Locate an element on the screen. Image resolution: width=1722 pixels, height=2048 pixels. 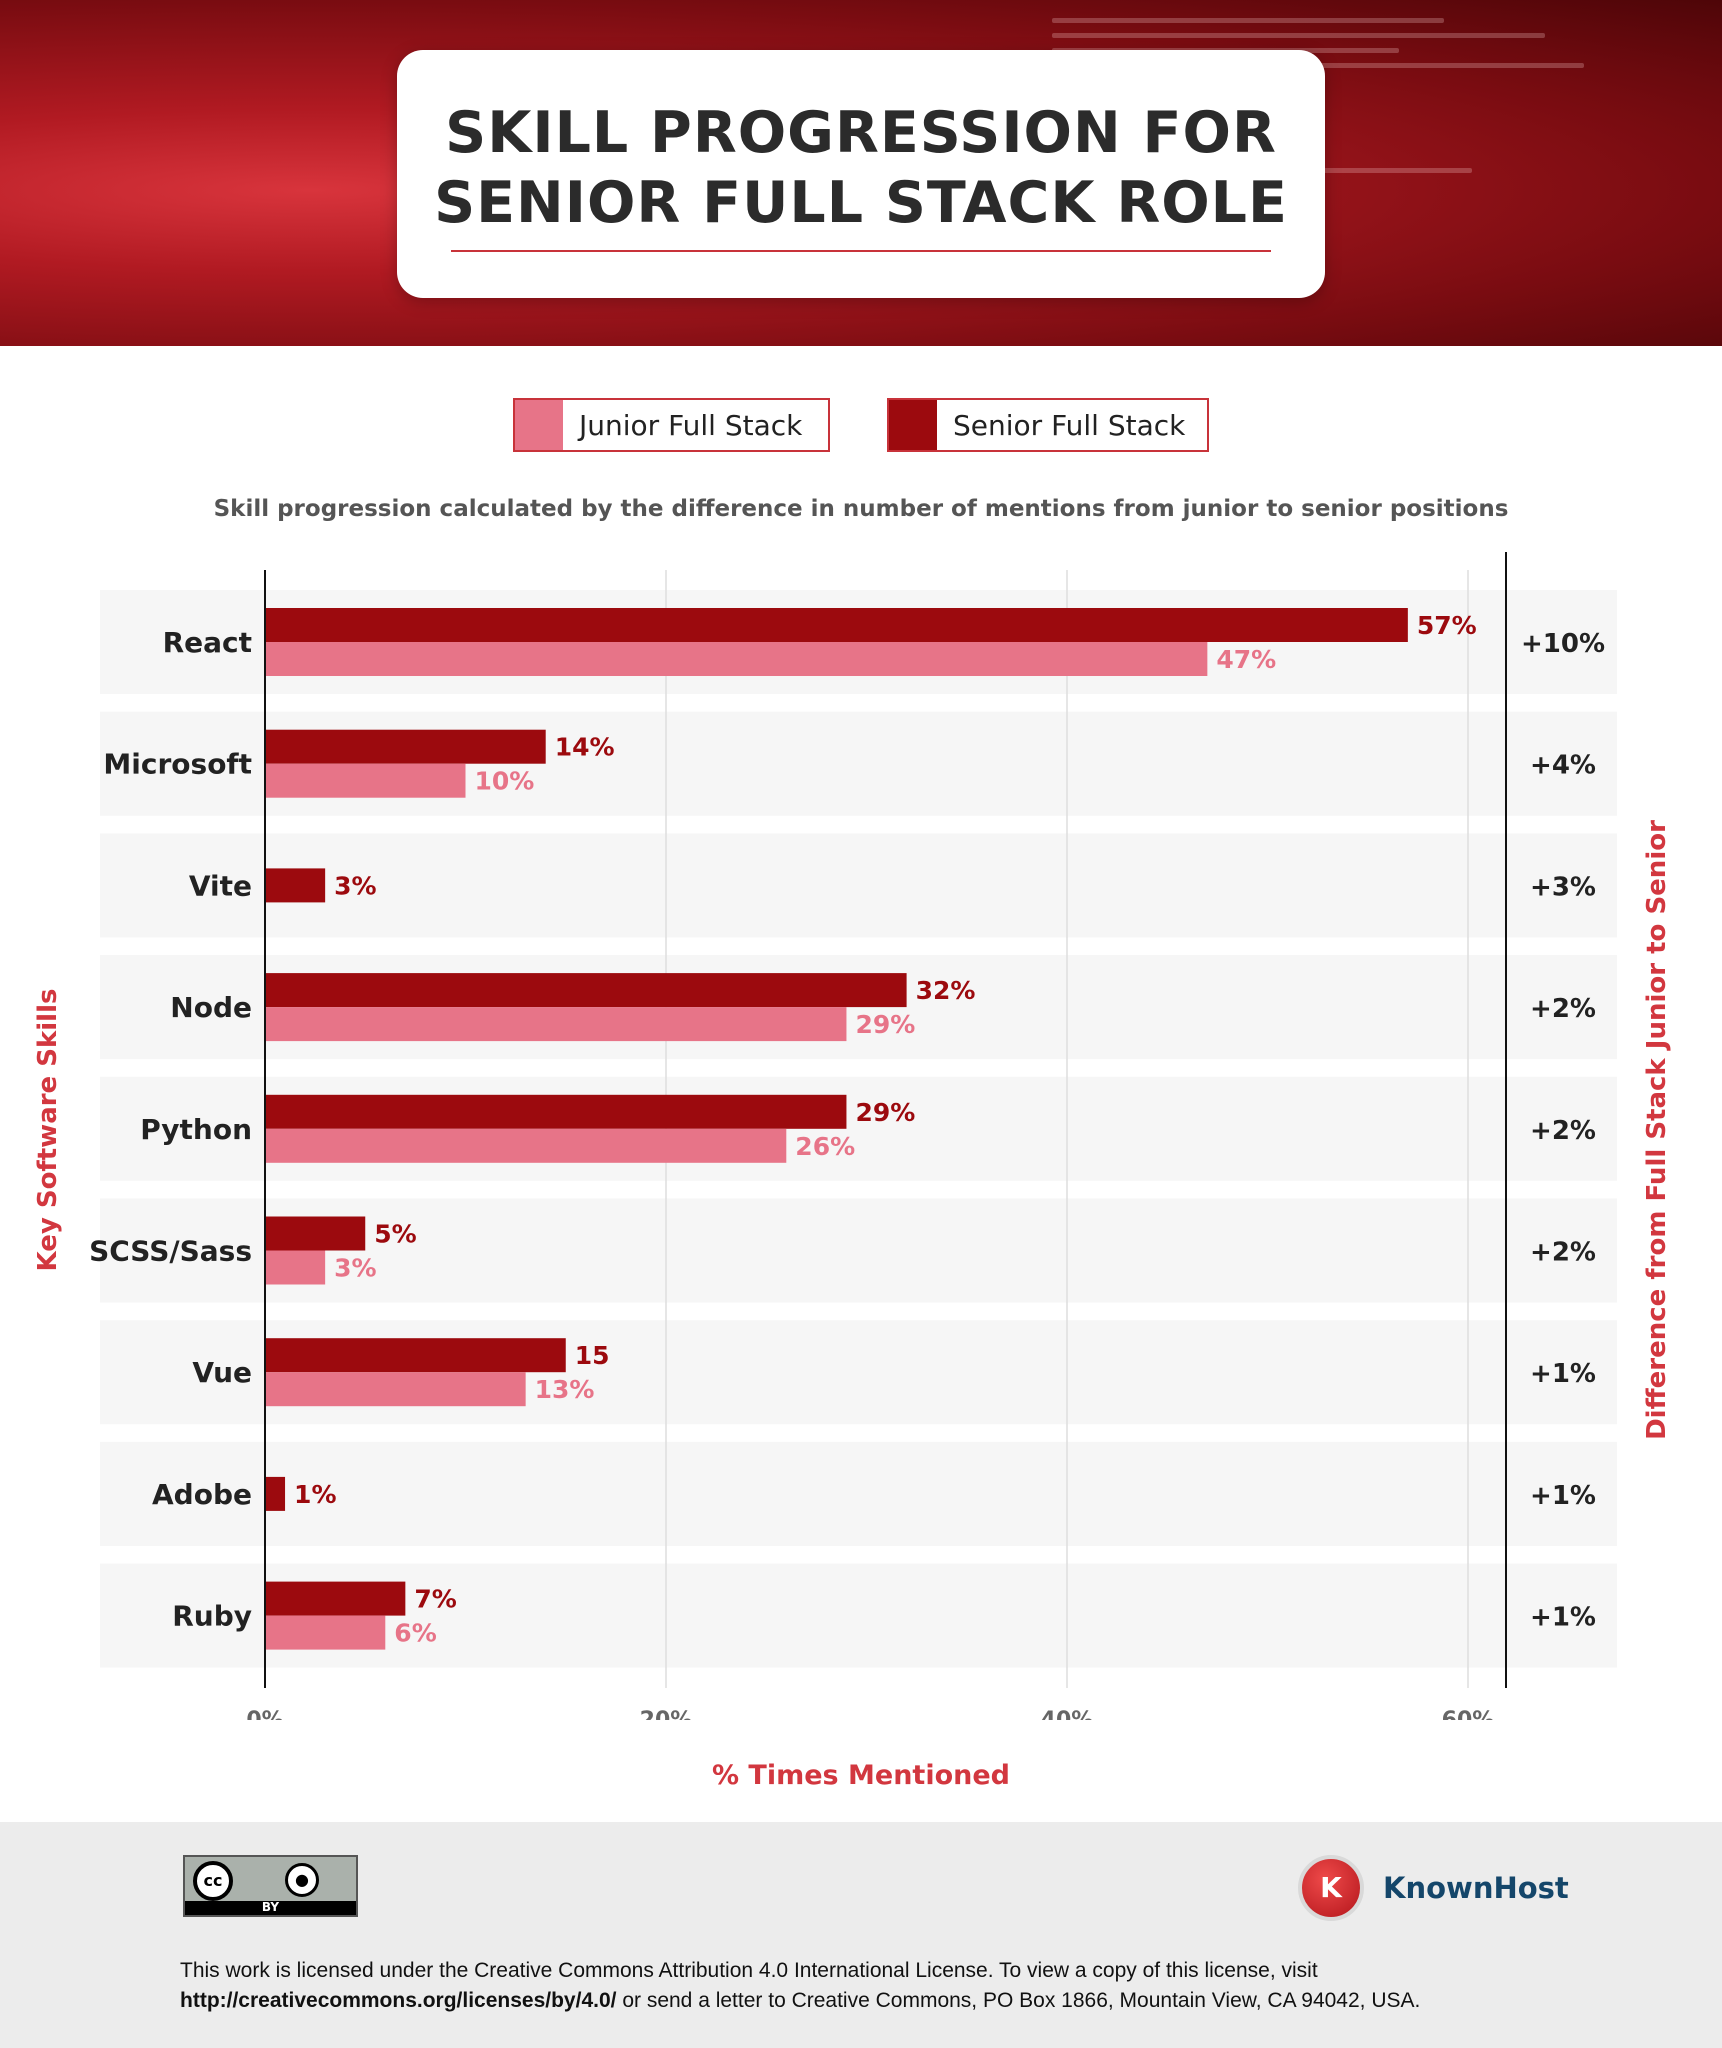
by-label: BY is located at coordinates (270, 1907).